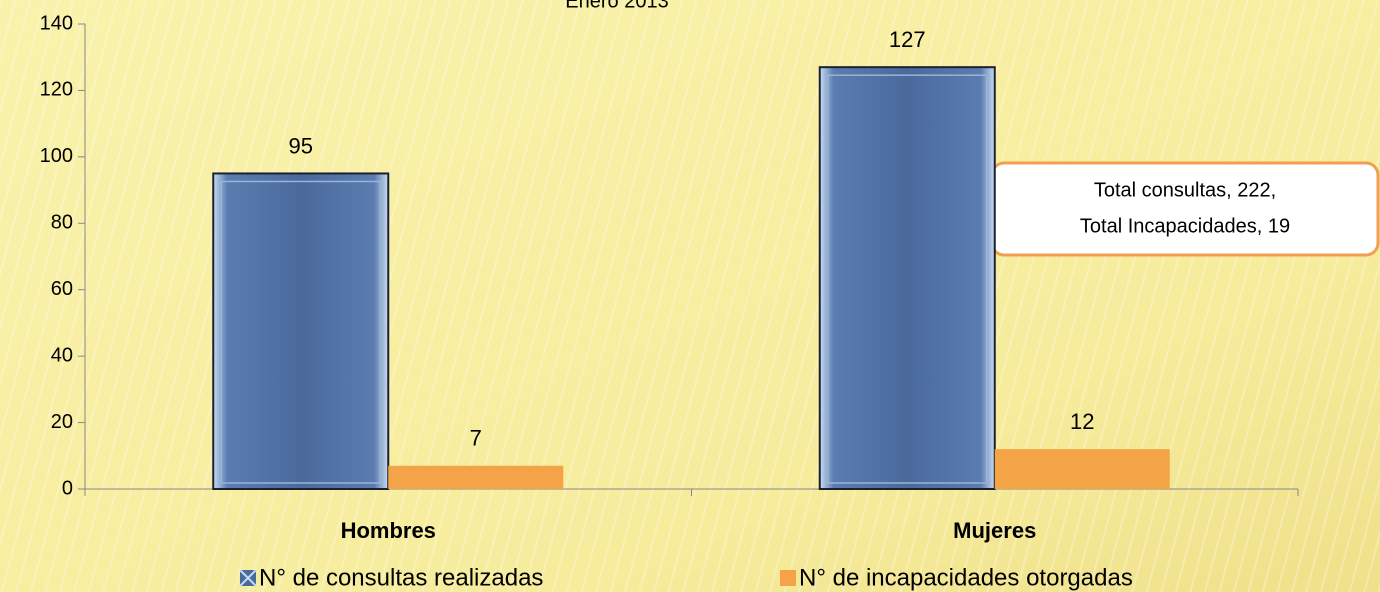 The height and width of the screenshot is (592, 1380). I want to click on data-label: 12, so click(1082, 421).